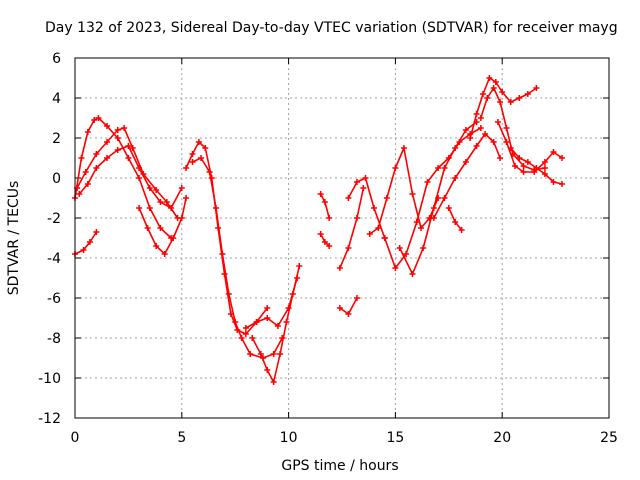  I want to click on x-tick-label: 5, so click(181, 438).